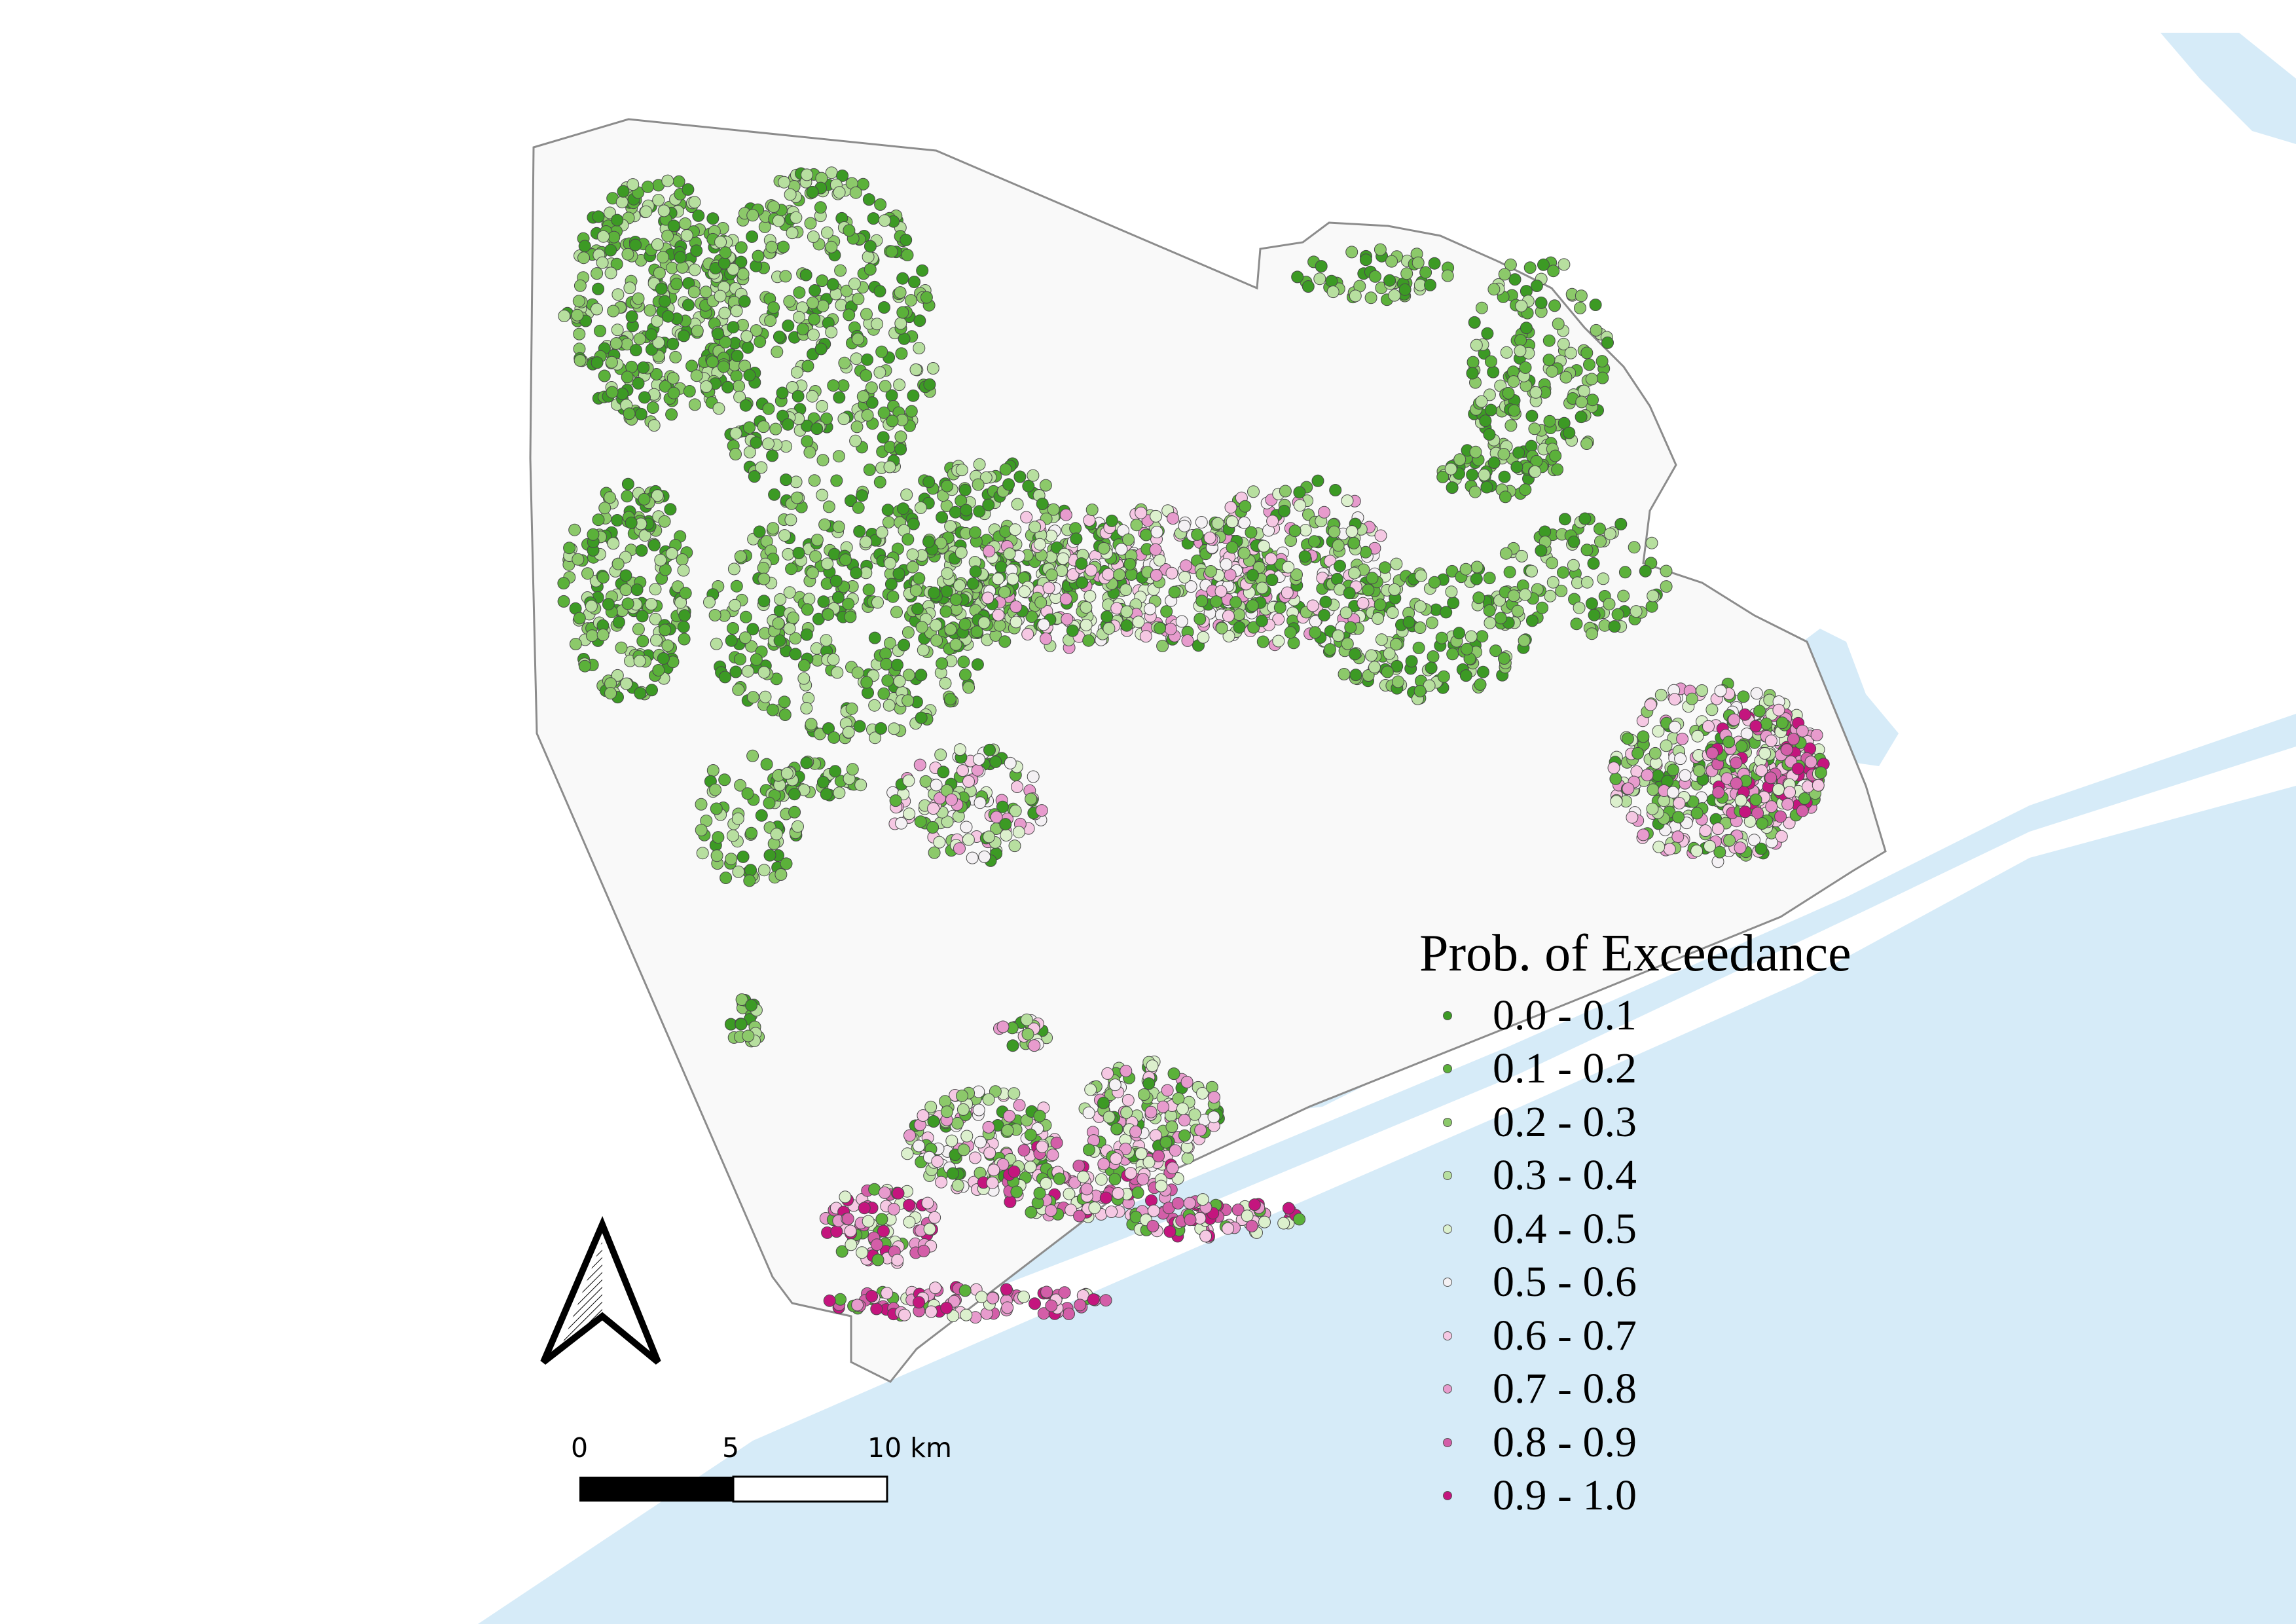 The height and width of the screenshot is (1624, 2296). I want to click on legend-label: 0.4 - 0.5, so click(1565, 1228).